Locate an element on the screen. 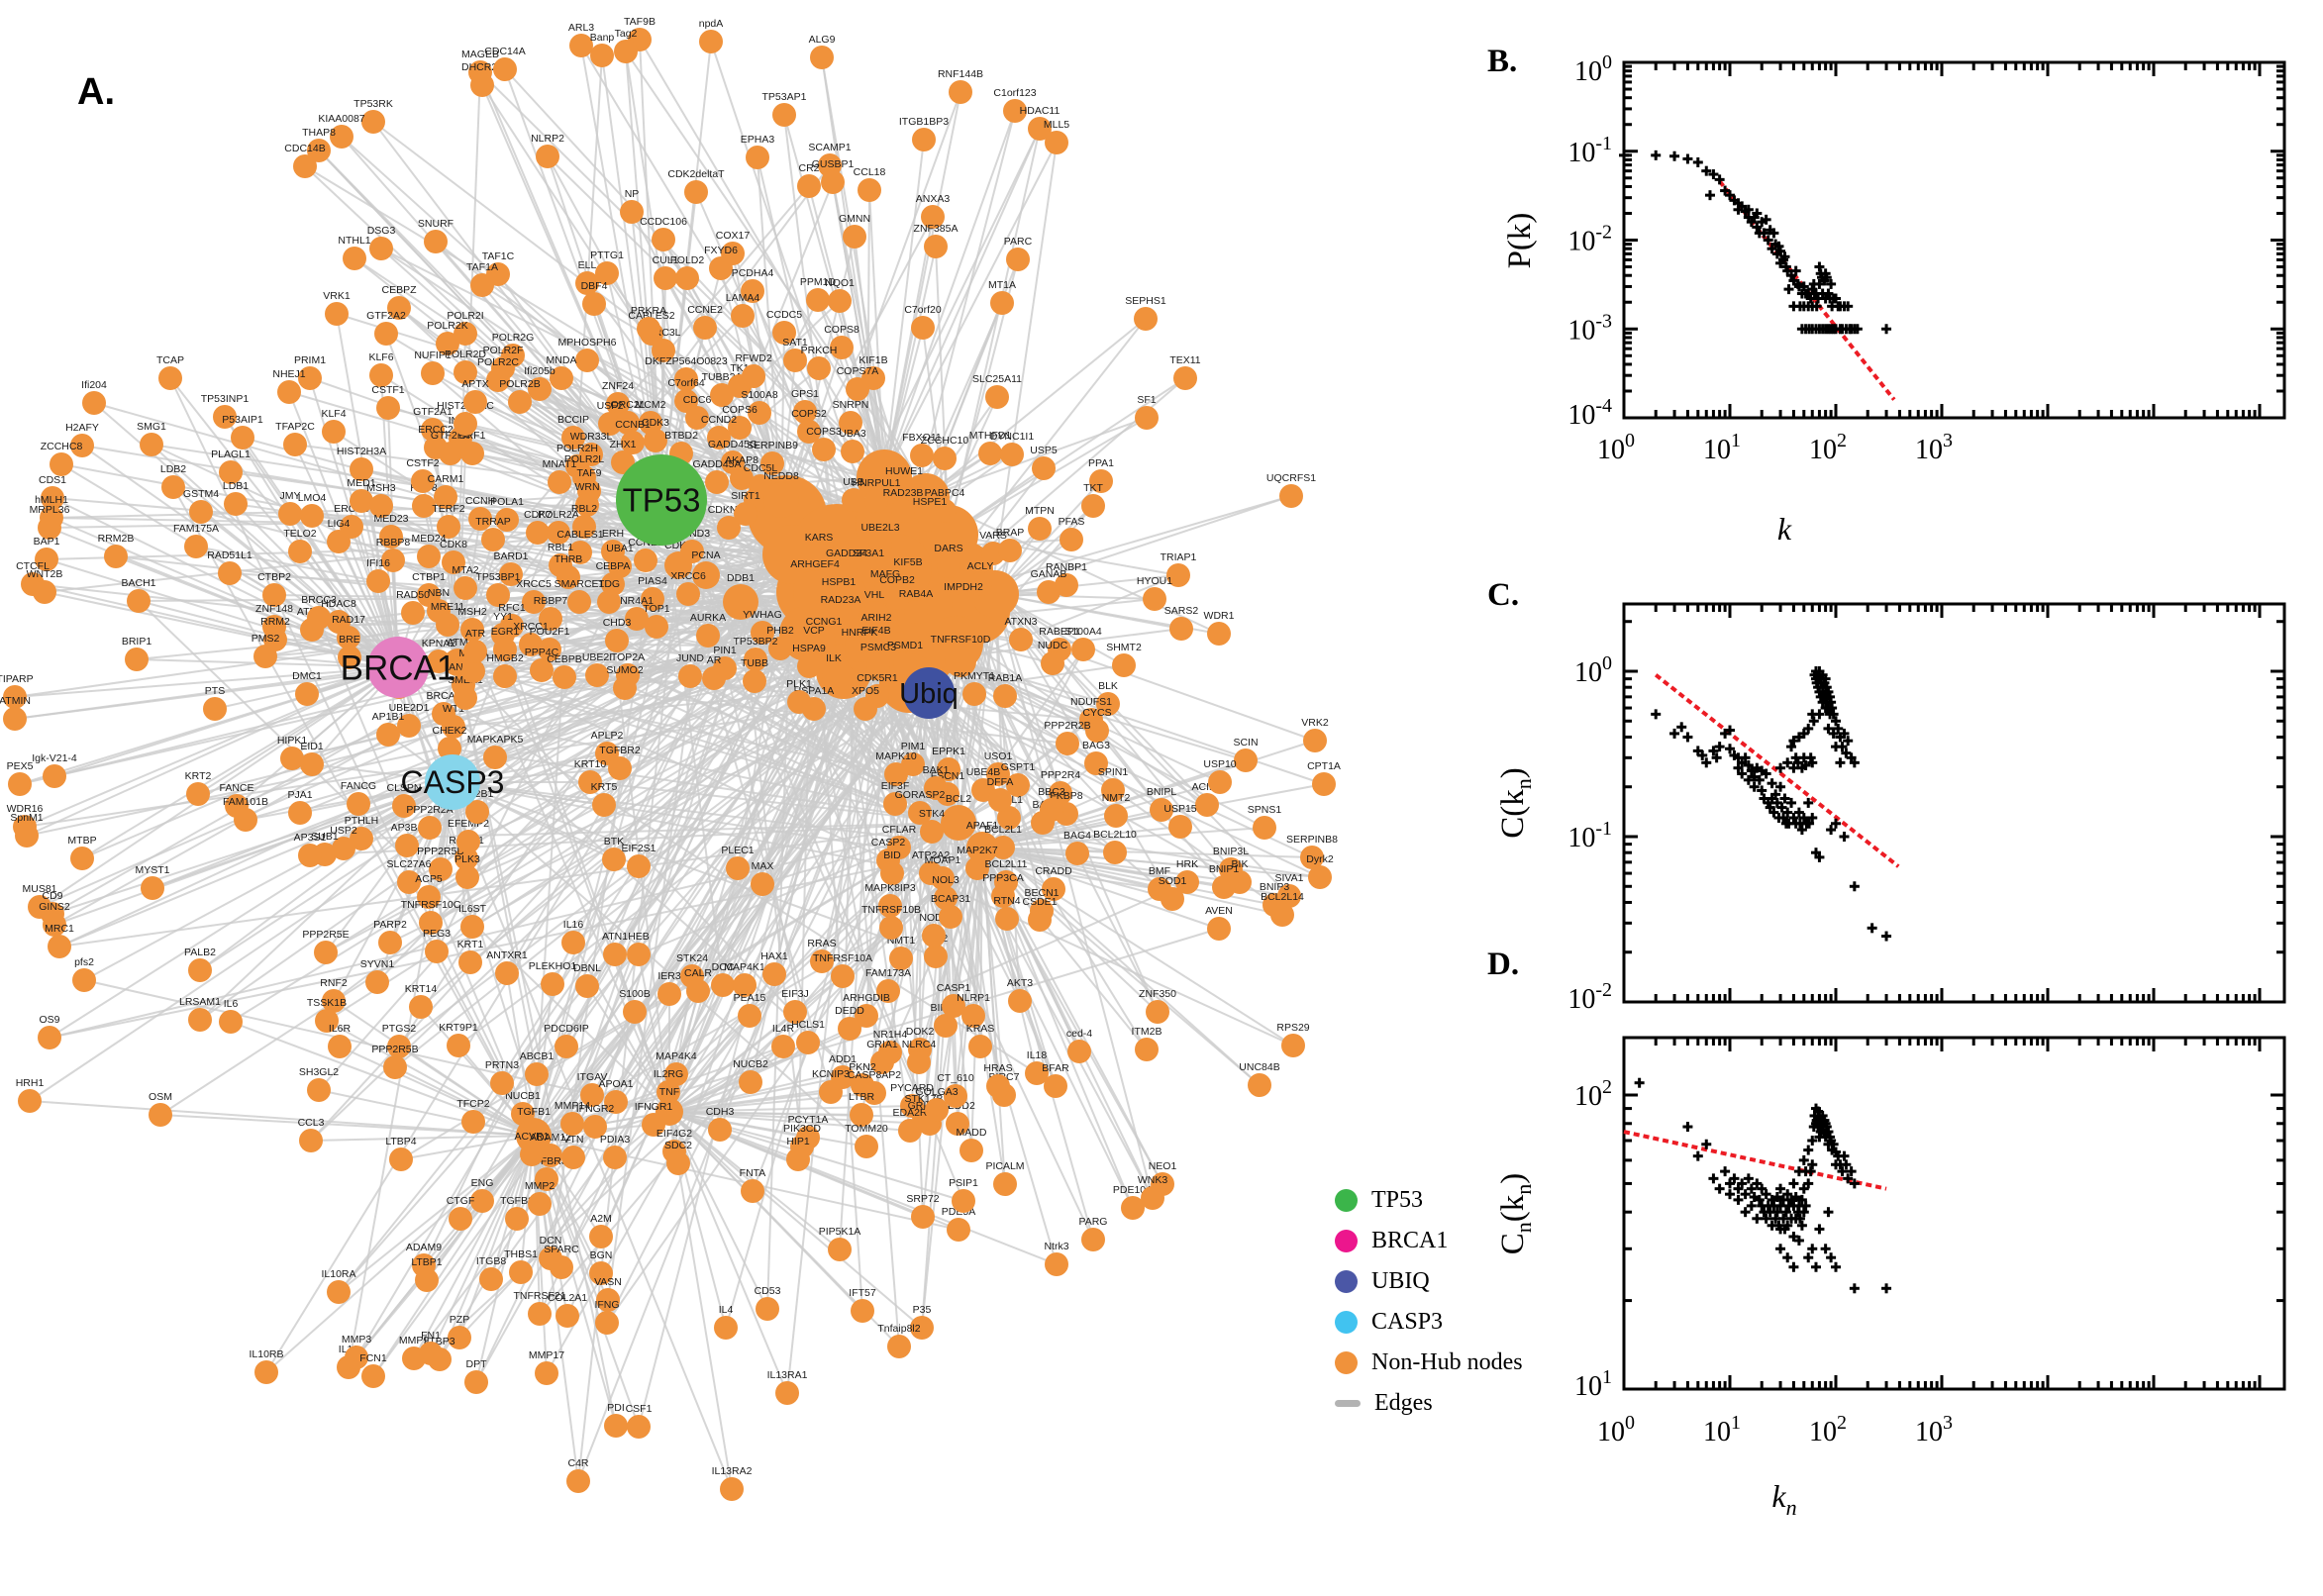  network-node-label: YWHAG is located at coordinates (762, 615).